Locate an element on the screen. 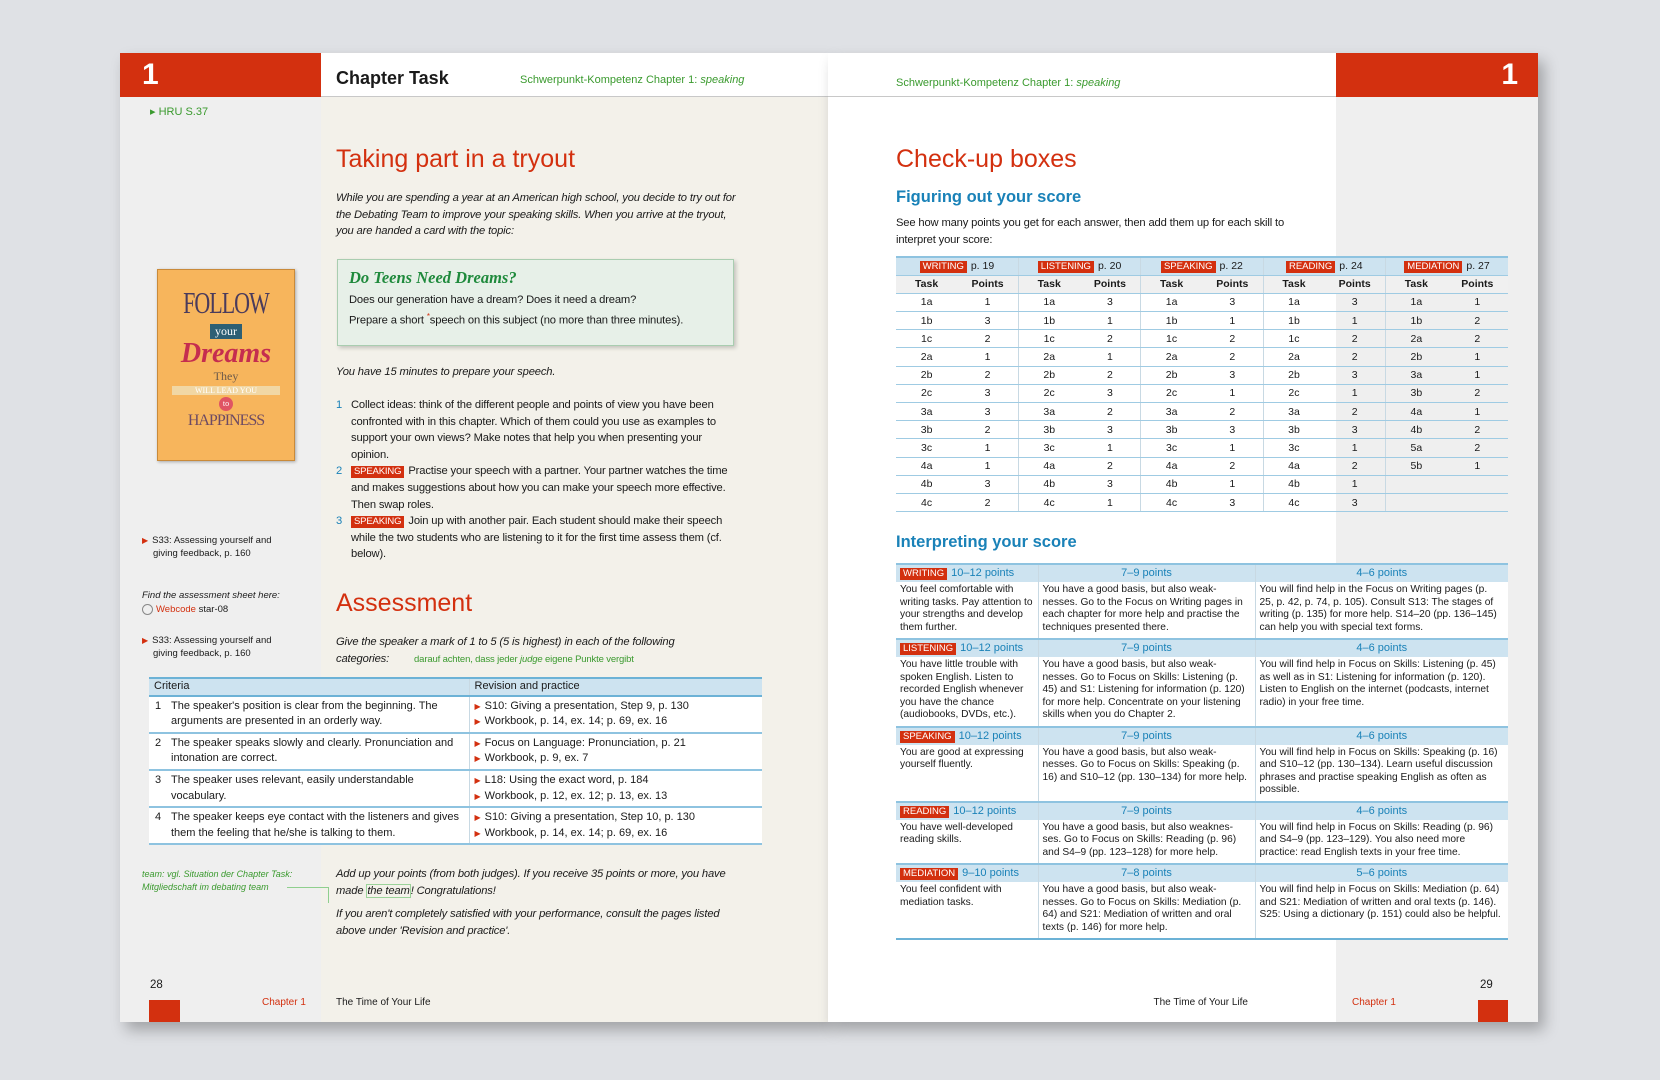 The image size is (1660, 1080). webcode-link: Webcode star-08 is located at coordinates (185, 609).